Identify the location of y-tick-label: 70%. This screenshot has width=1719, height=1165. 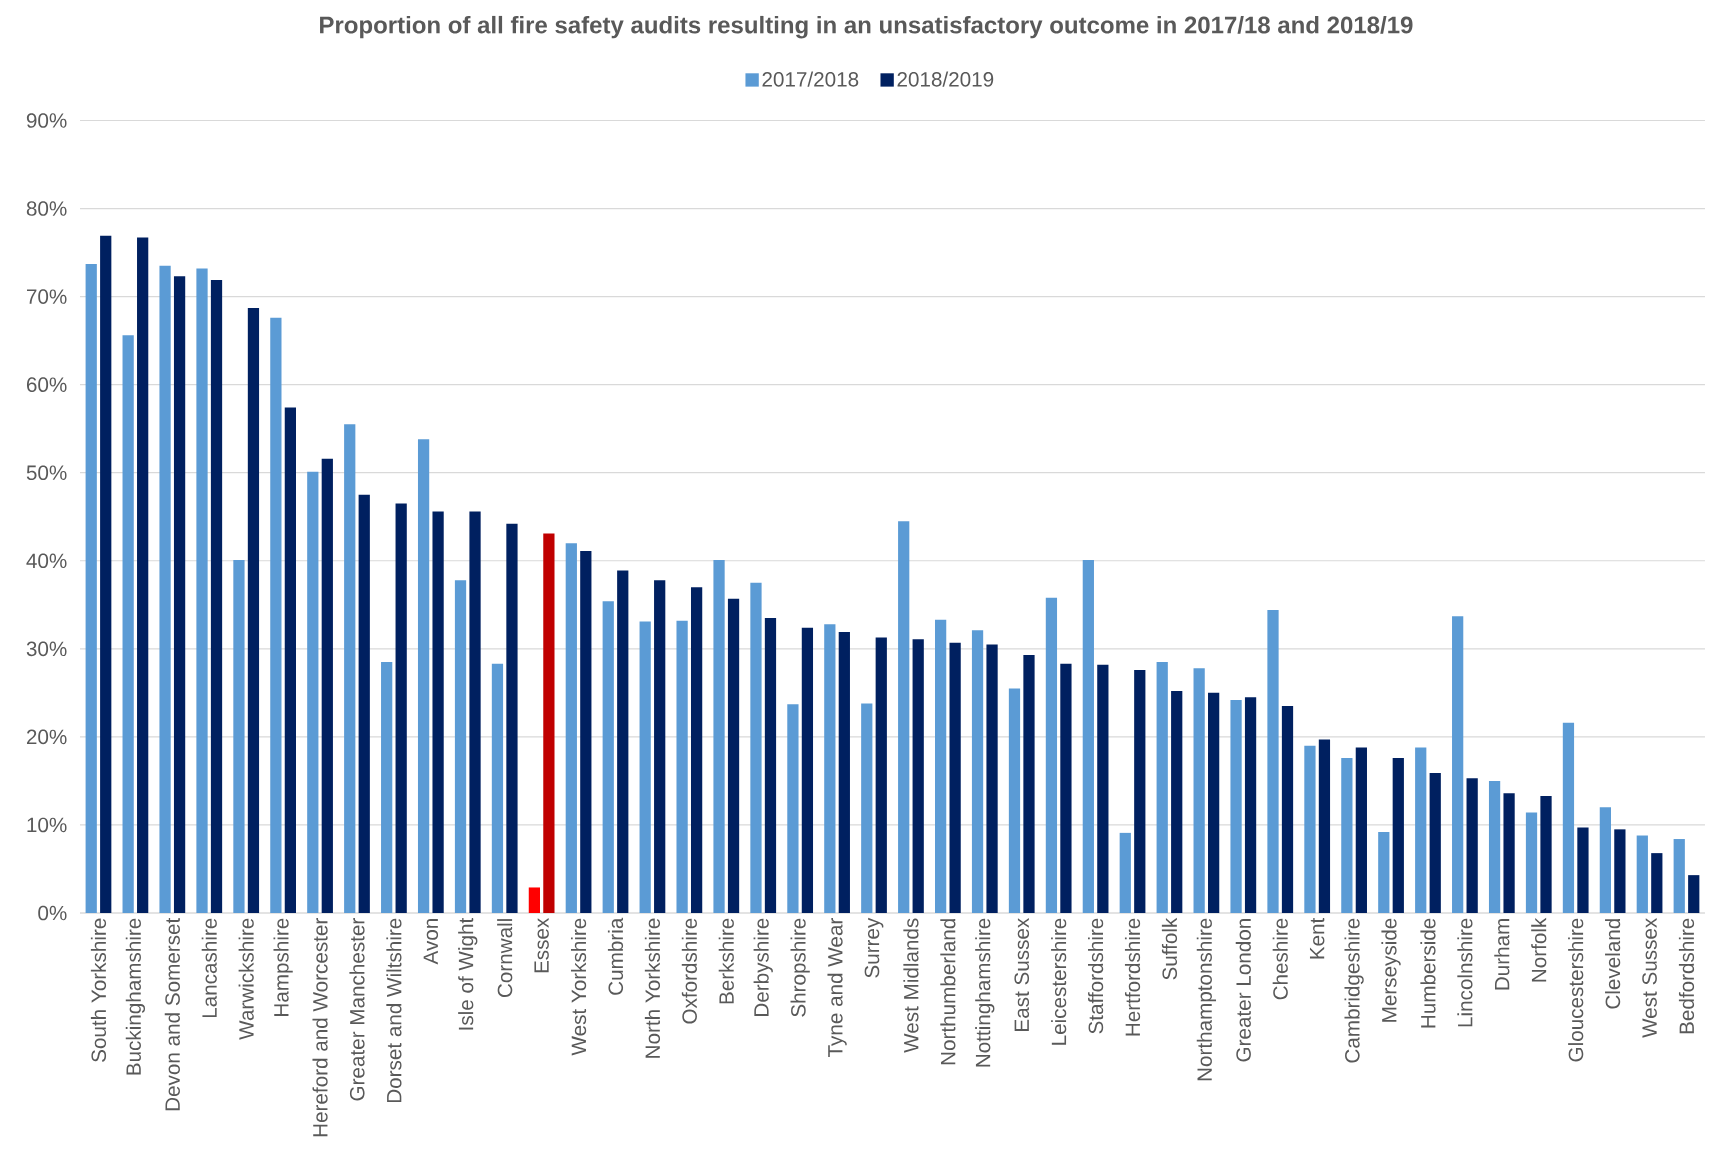
(47, 296).